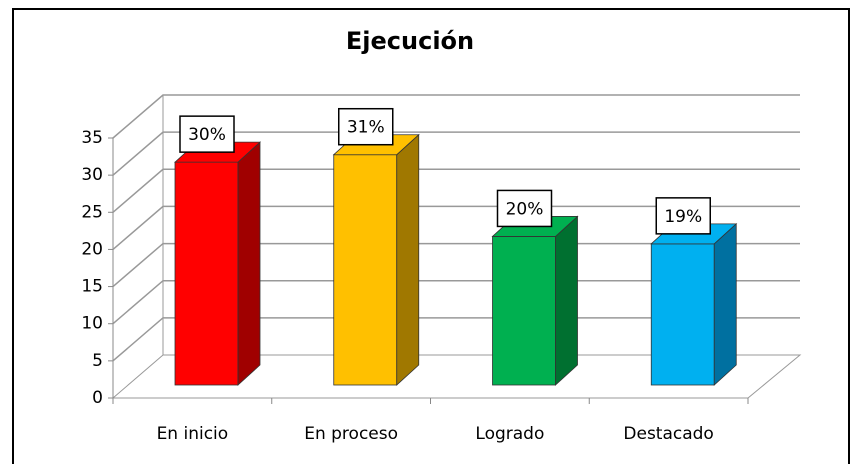  What do you see at coordinates (456, 376) in the screenshot?
I see `floor` at bounding box center [456, 376].